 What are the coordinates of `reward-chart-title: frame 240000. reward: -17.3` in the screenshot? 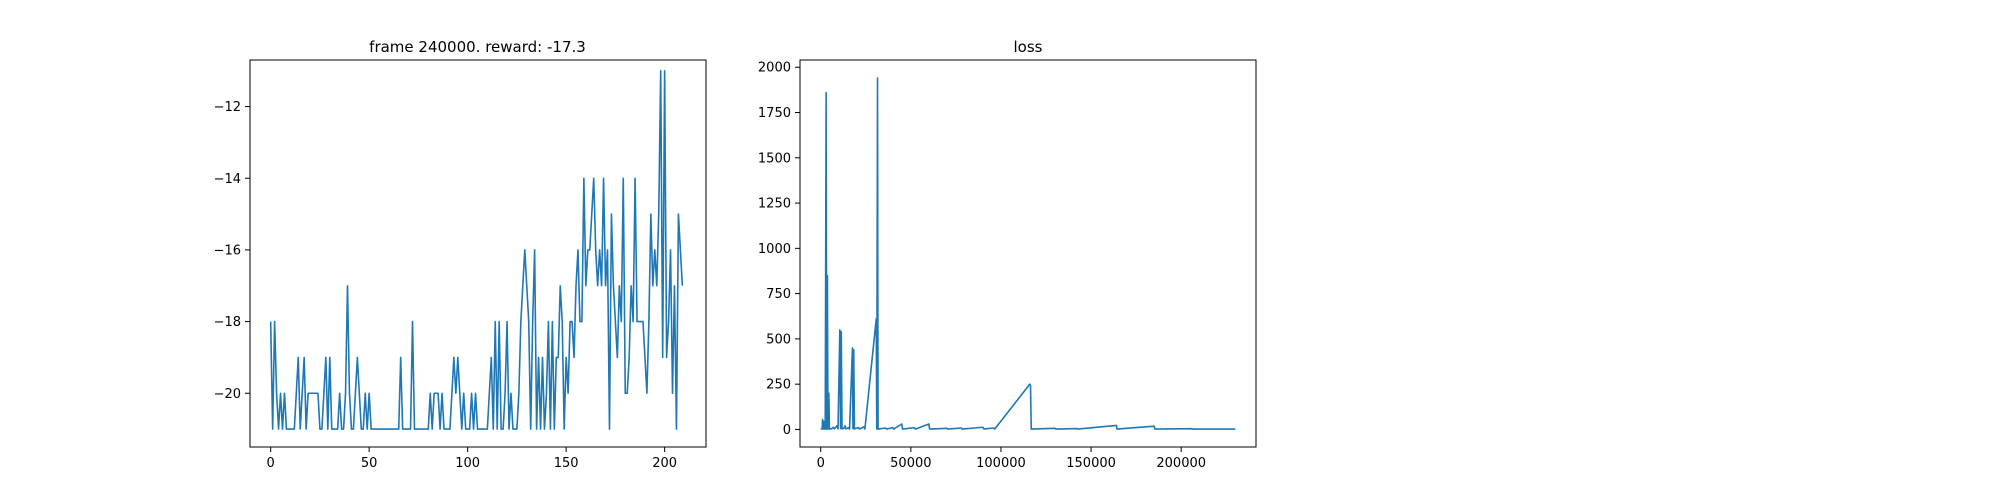 It's located at (477, 47).